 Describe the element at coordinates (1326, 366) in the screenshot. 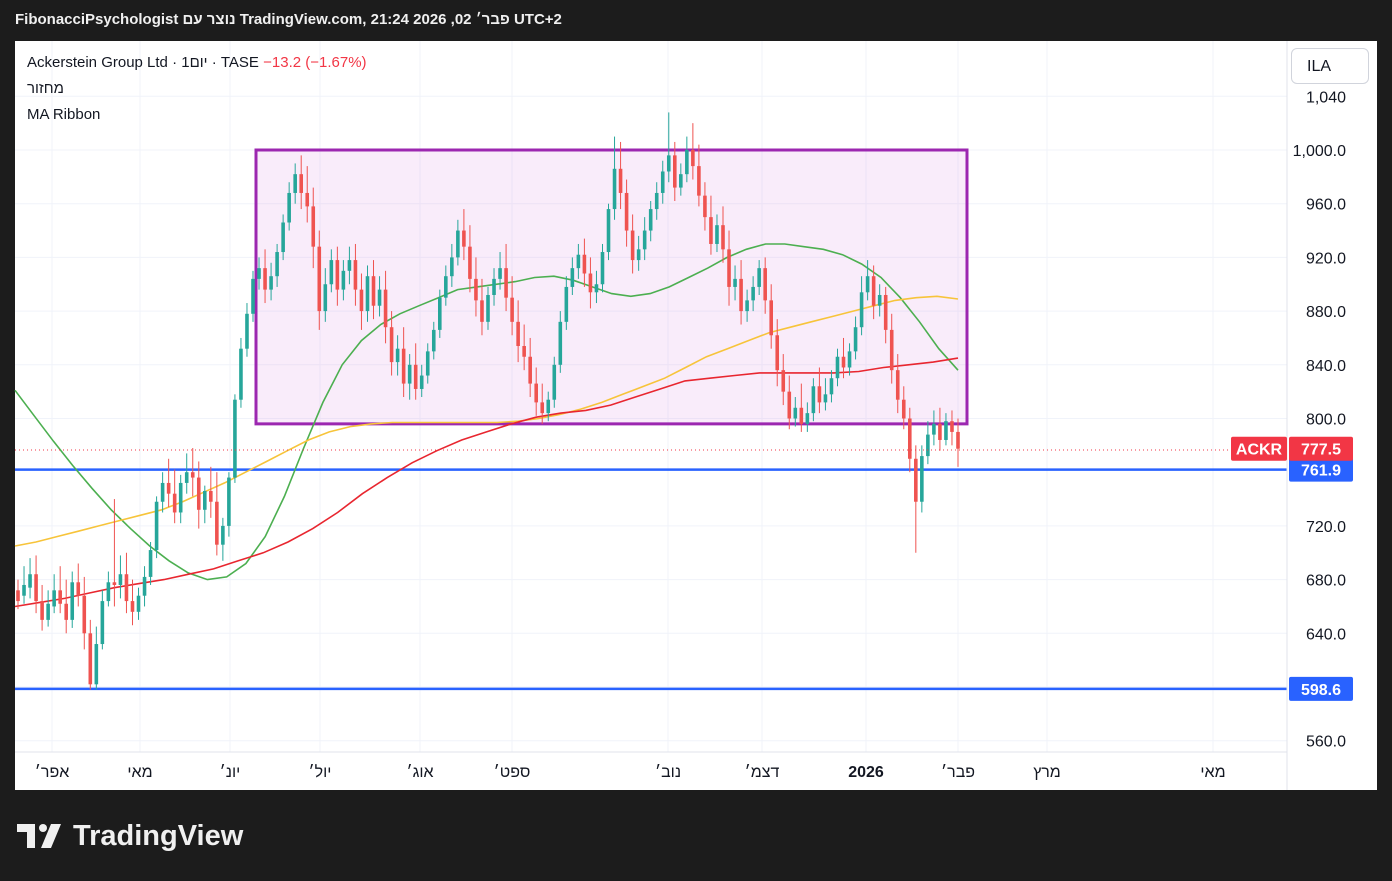

I see `price-tick: 840.0` at that location.